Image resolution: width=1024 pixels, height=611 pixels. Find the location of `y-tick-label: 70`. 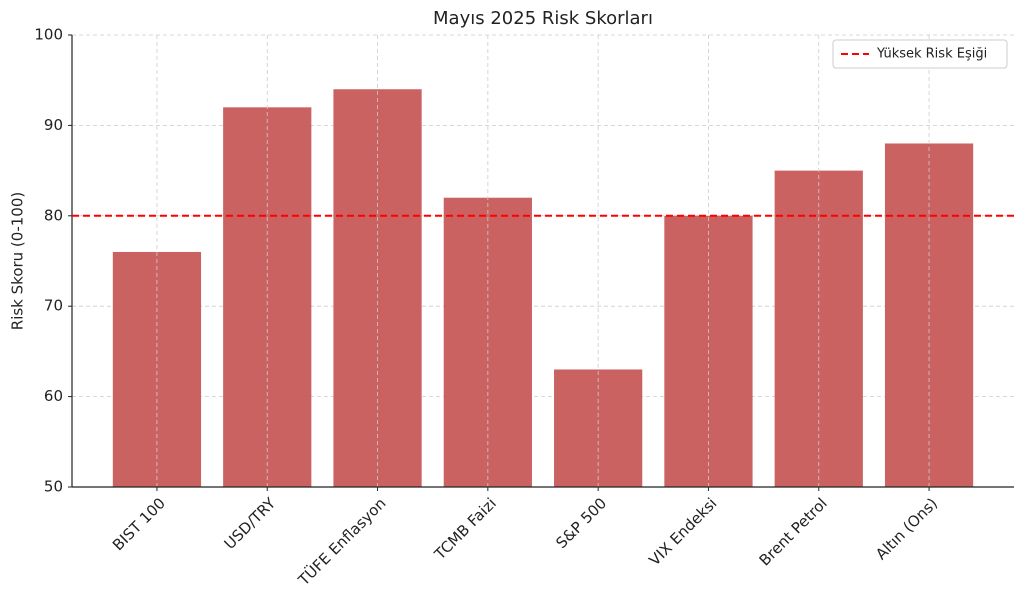

y-tick-label: 70 is located at coordinates (53, 306).